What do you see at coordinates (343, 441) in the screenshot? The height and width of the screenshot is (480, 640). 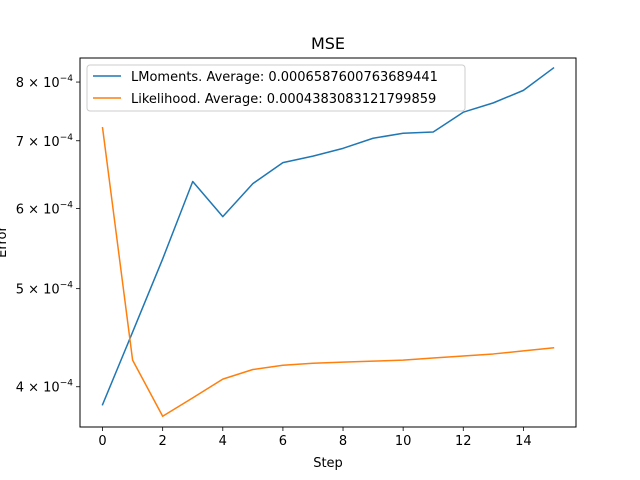 I see `x-tick-label: 8` at bounding box center [343, 441].